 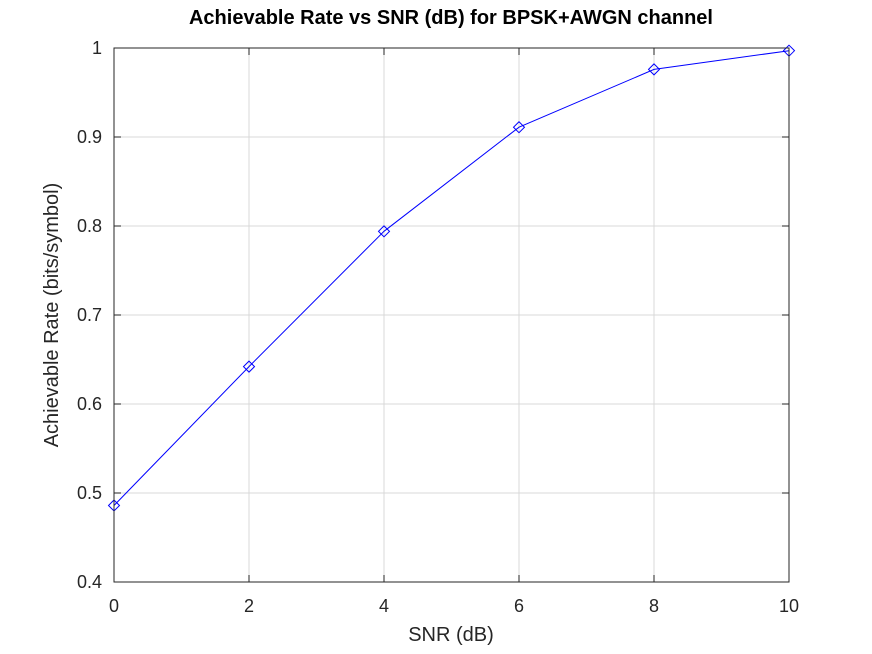 What do you see at coordinates (89, 582) in the screenshot?
I see `y-tick-label: 0.4` at bounding box center [89, 582].